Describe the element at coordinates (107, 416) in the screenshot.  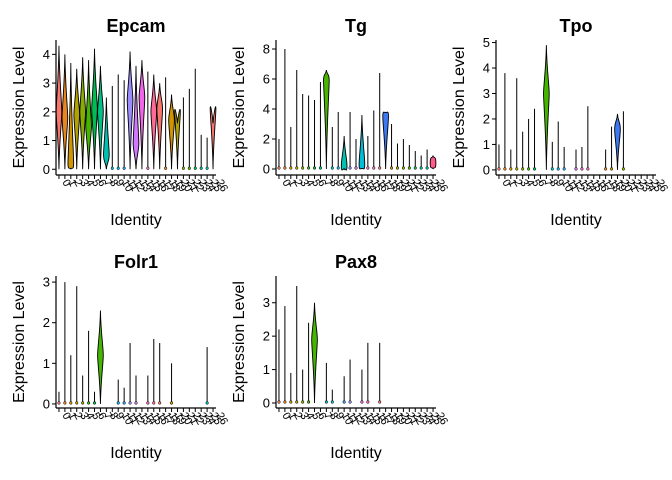
I see `x-tick-label: 7` at that location.